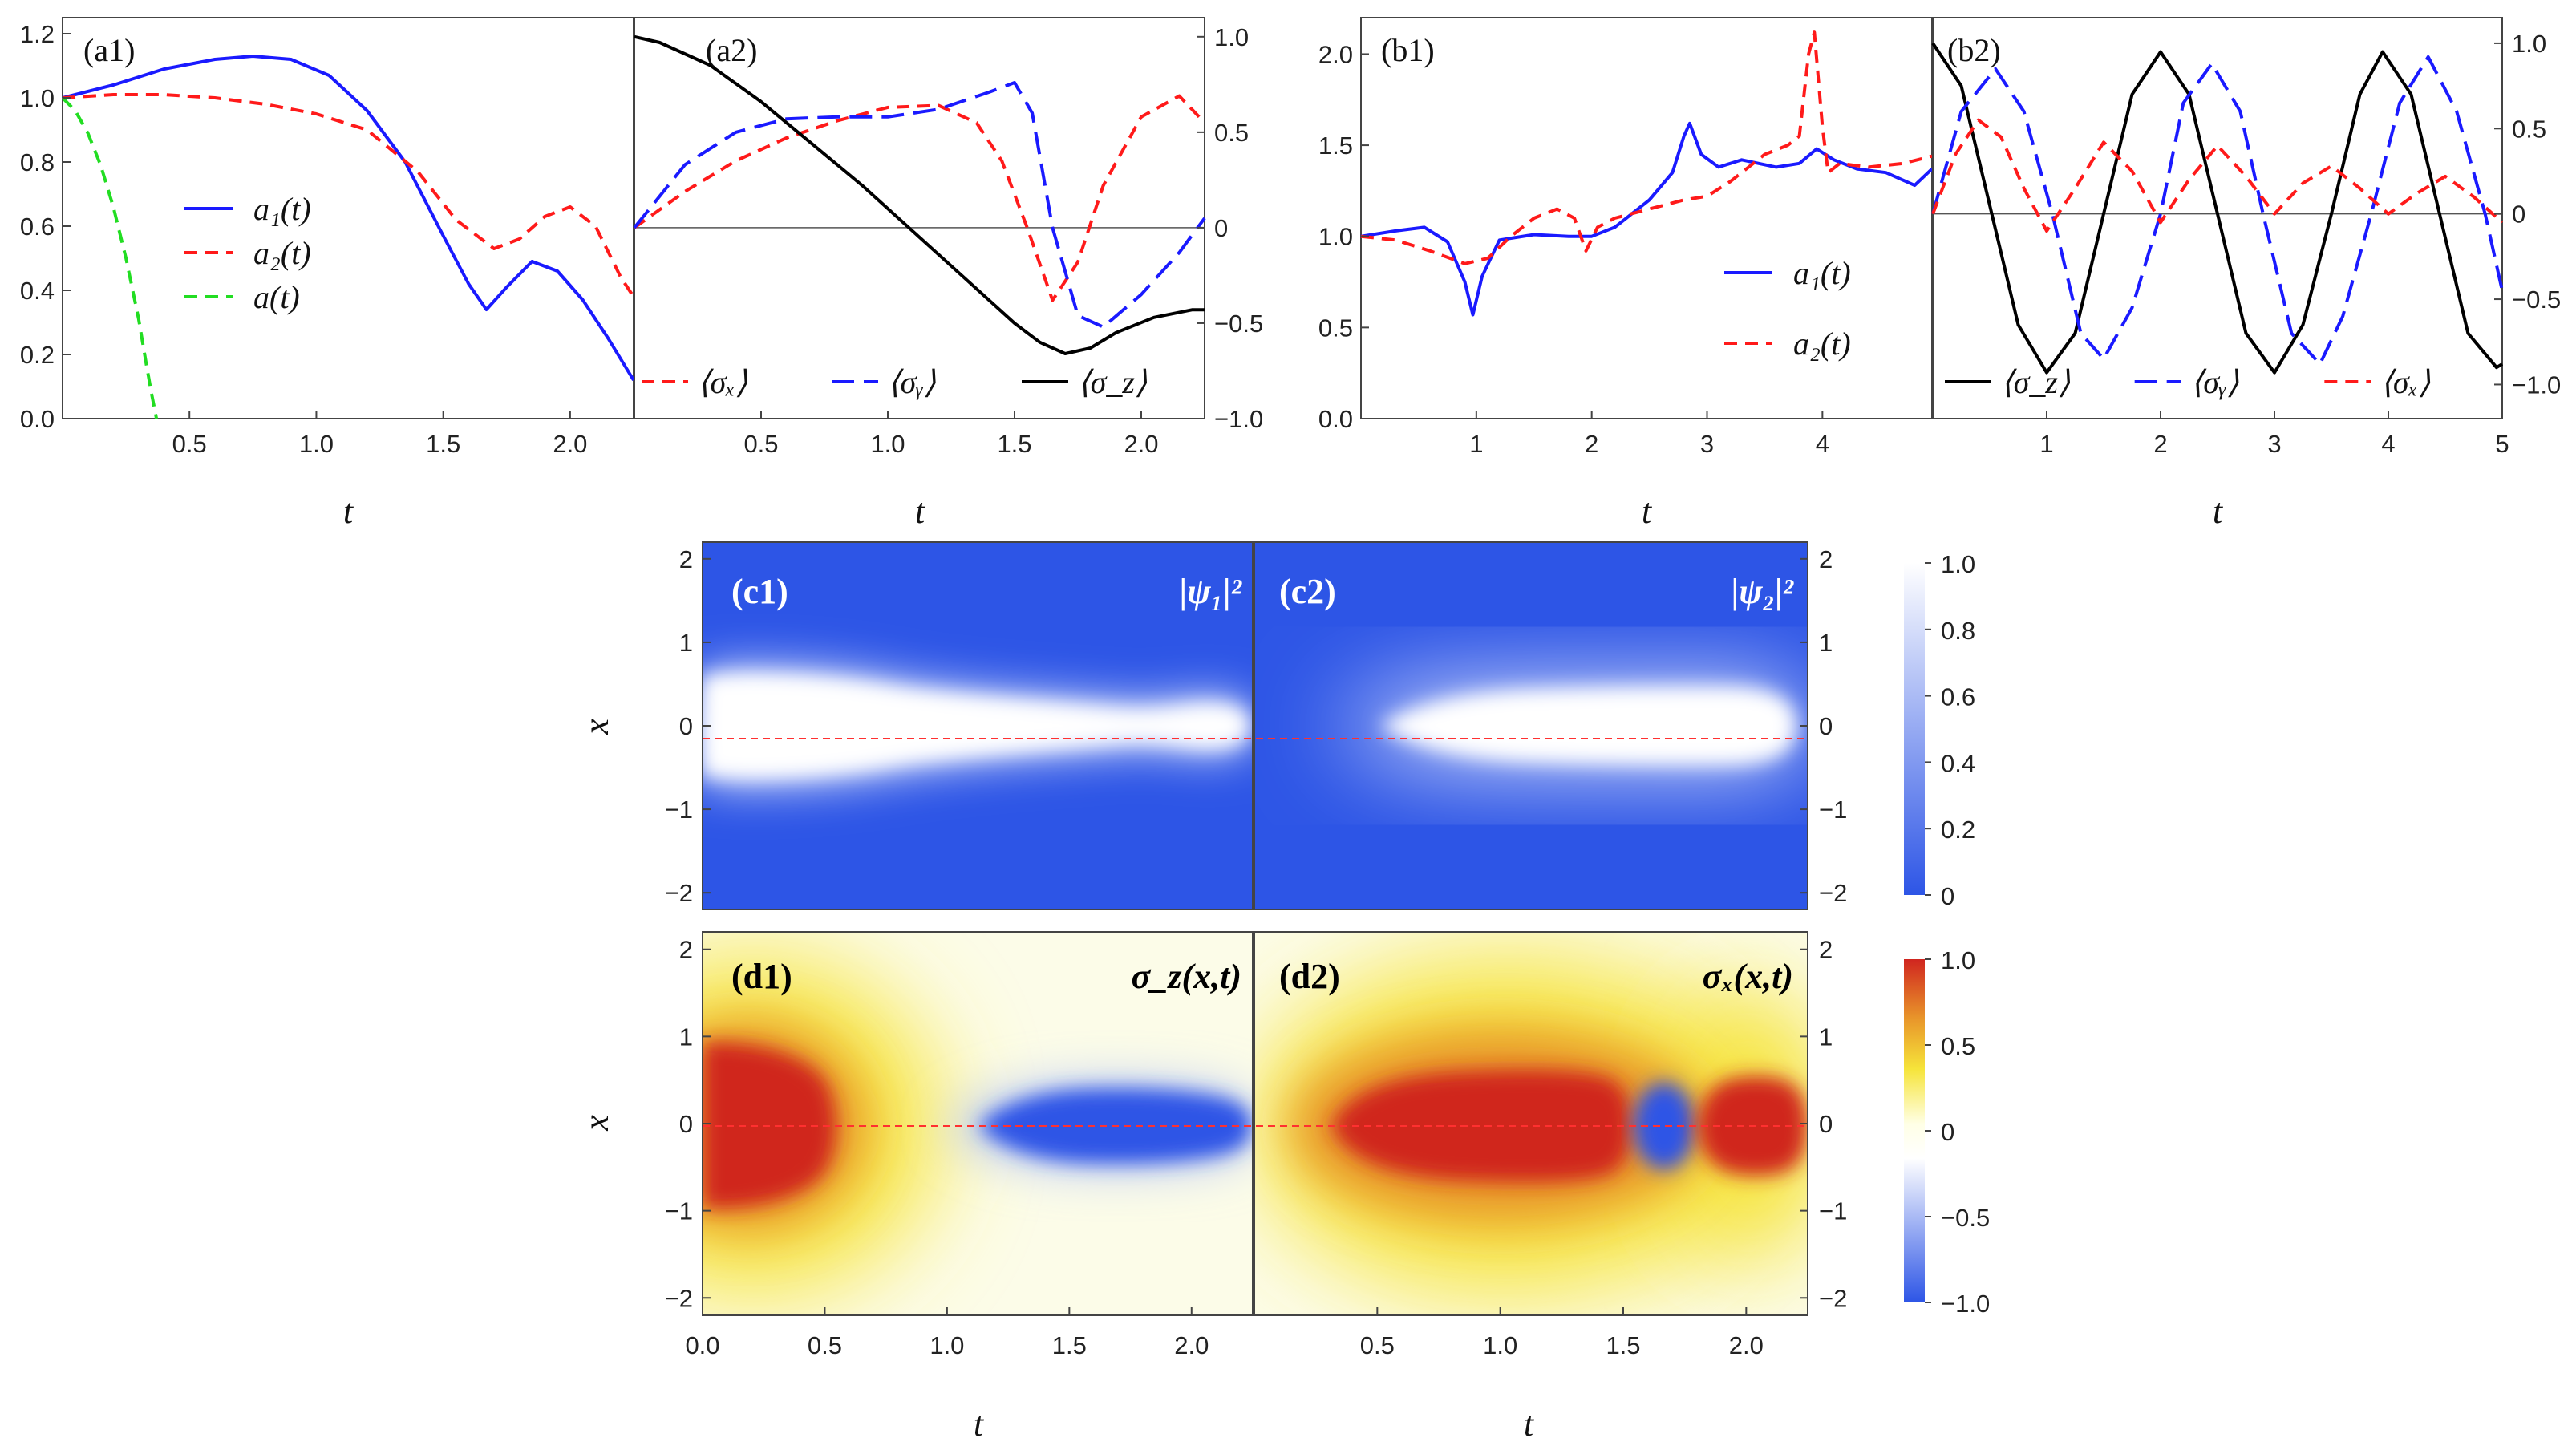 Image resolution: width=2576 pixels, height=1450 pixels. Describe the element at coordinates (1335, 419) in the screenshot. I see `y-tick-label: 0.0` at that location.